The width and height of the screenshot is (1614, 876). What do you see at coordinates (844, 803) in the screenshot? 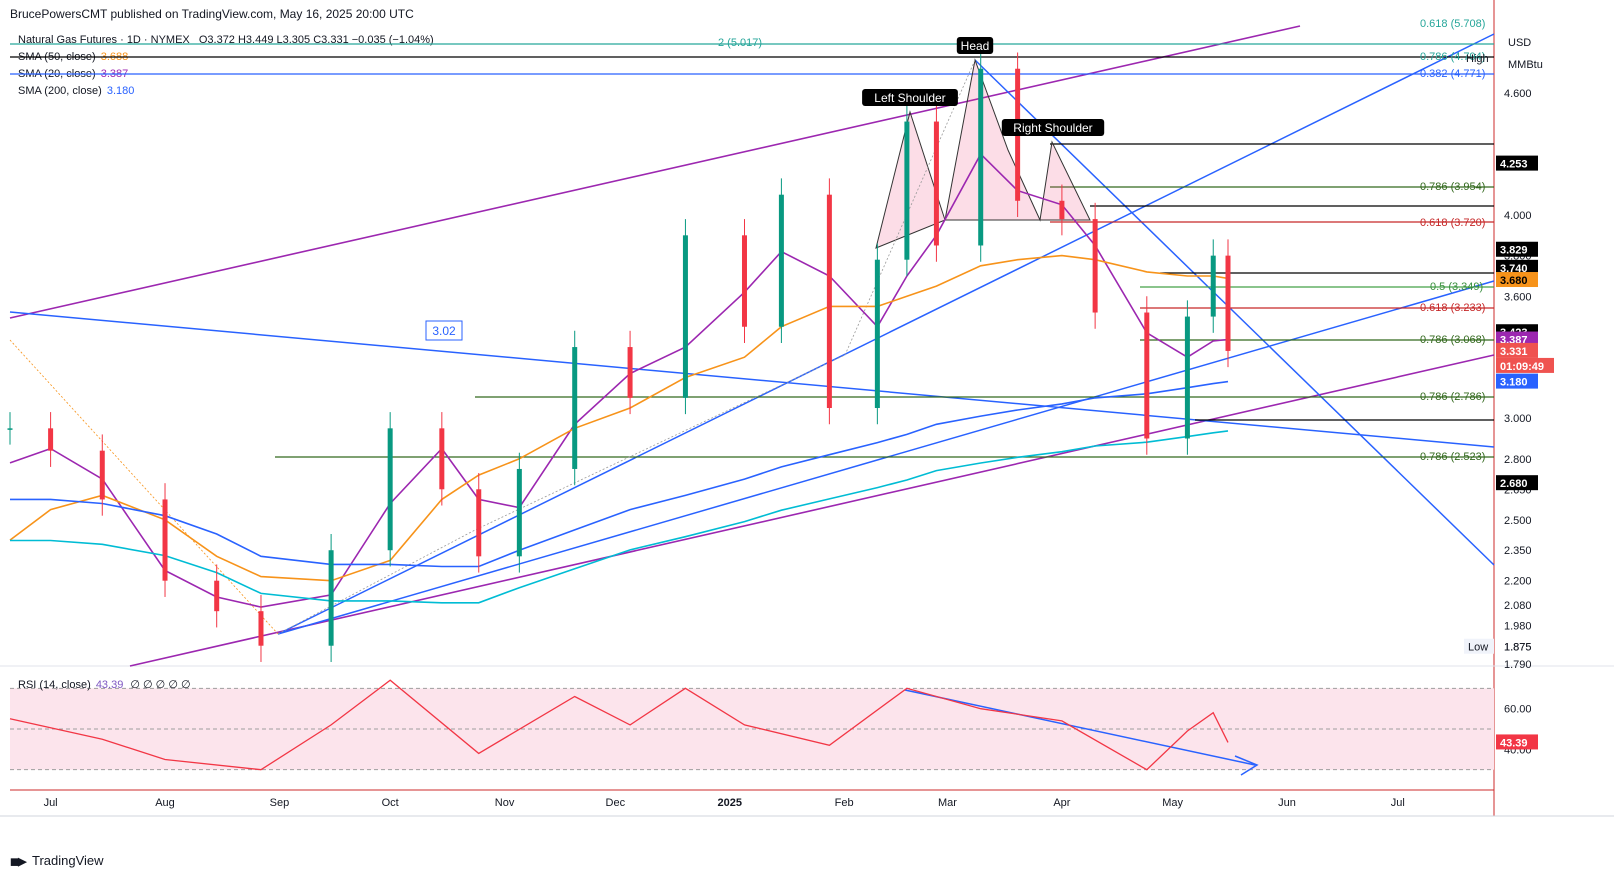
I see `time-label: Feb` at bounding box center [844, 803].